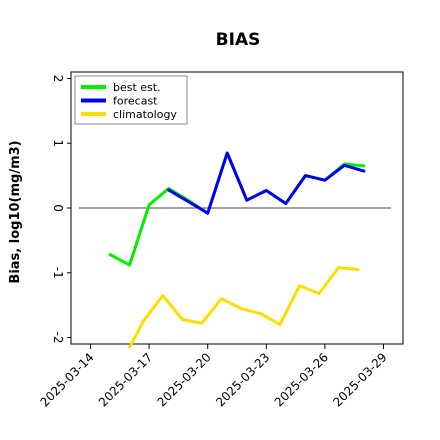 The image size is (440, 440). Describe the element at coordinates (242, 379) in the screenshot. I see `x-tick-label: 2025-03-23` at that location.